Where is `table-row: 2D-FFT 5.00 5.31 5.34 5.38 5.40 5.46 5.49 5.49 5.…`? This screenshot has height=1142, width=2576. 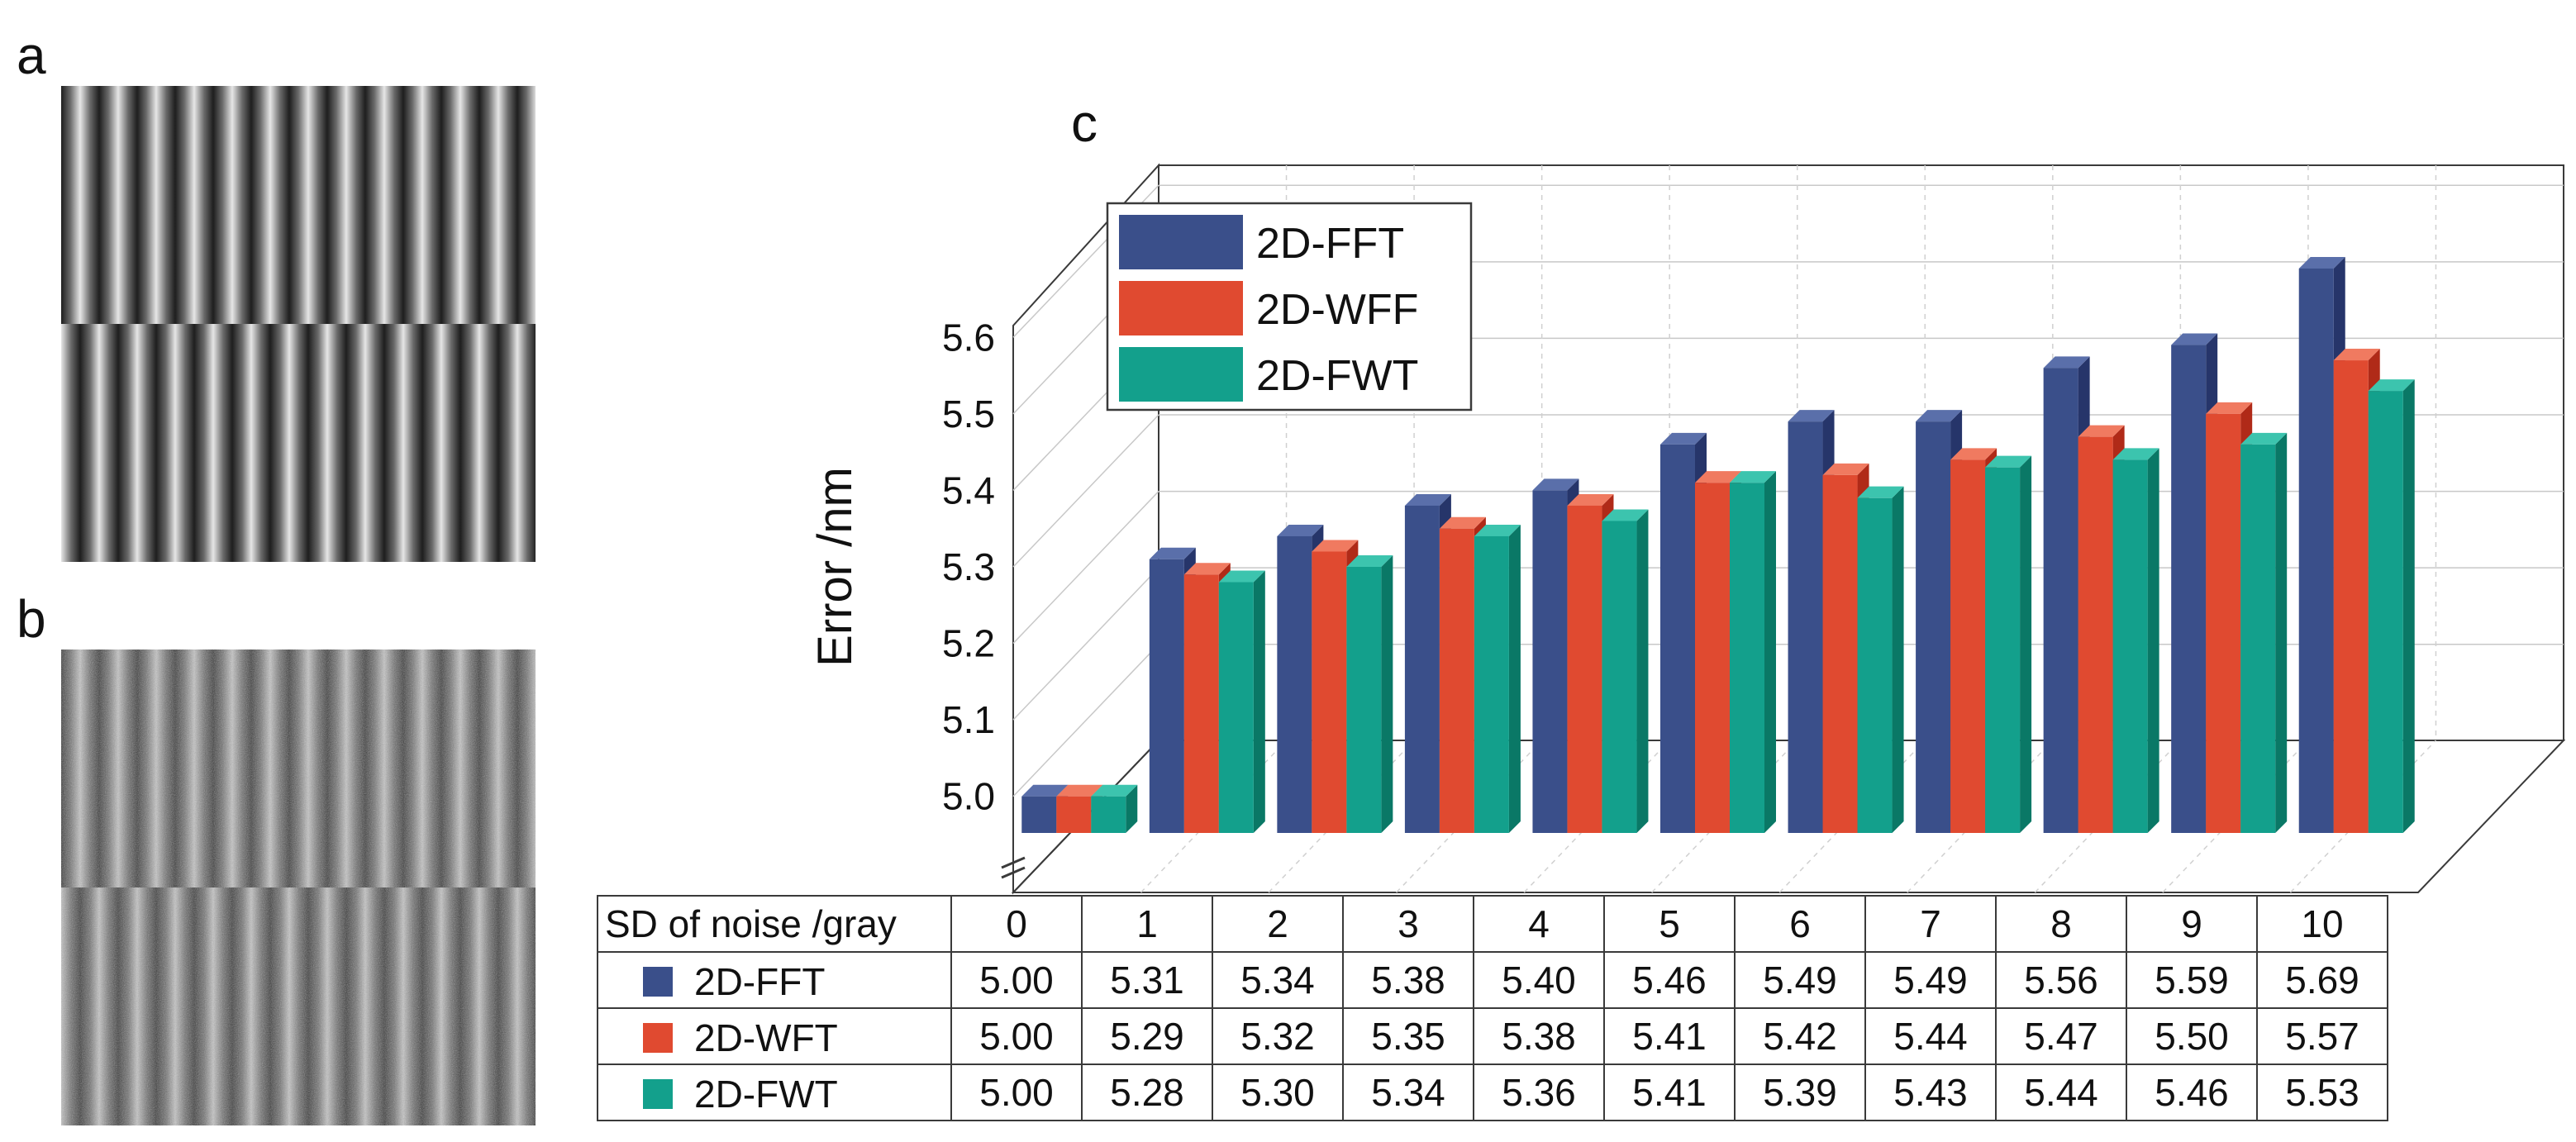 table-row: 2D-FFT 5.00 5.31 5.34 5.38 5.40 5.46 5.49 5.49 5.… is located at coordinates (1493, 980).